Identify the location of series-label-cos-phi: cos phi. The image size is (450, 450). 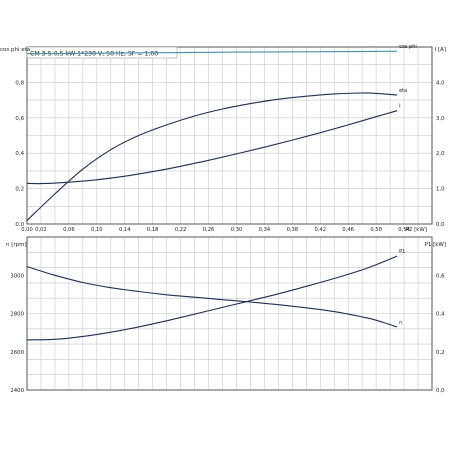
(408, 47).